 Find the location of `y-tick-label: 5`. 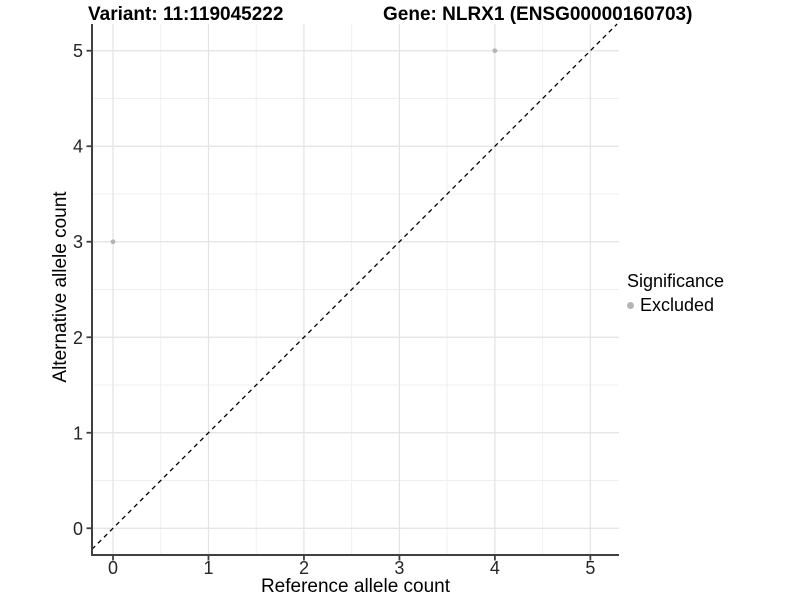

y-tick-label: 5 is located at coordinates (78, 51).